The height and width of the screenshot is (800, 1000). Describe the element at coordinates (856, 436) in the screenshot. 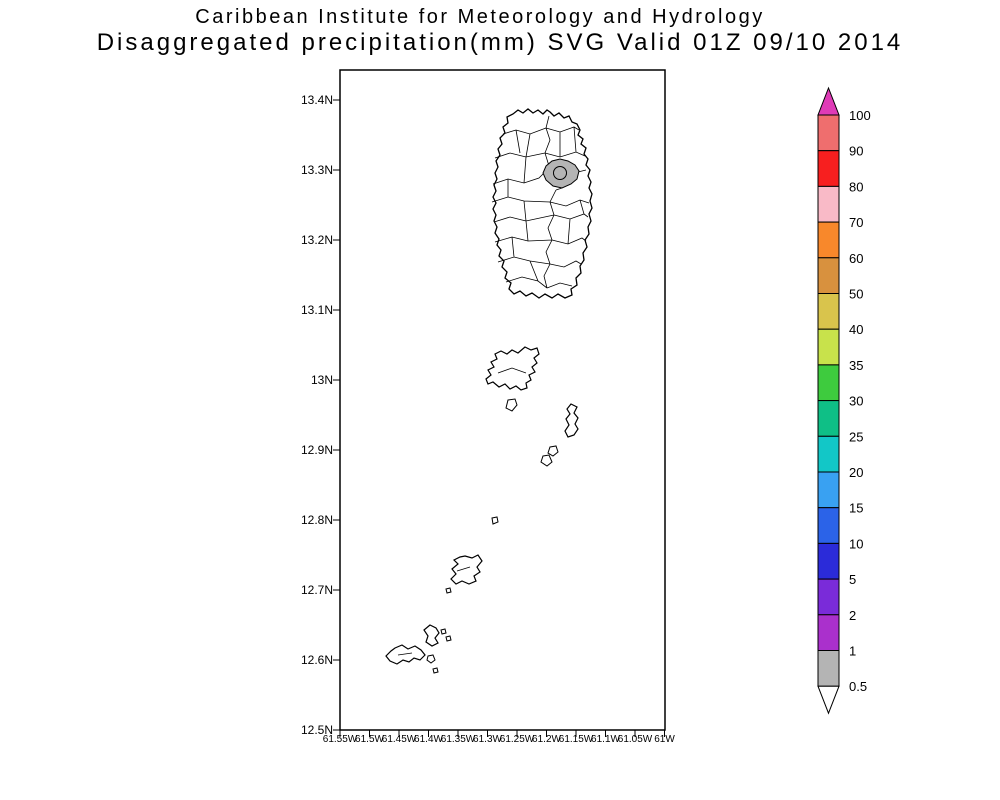

I see `legend-label: 25` at that location.